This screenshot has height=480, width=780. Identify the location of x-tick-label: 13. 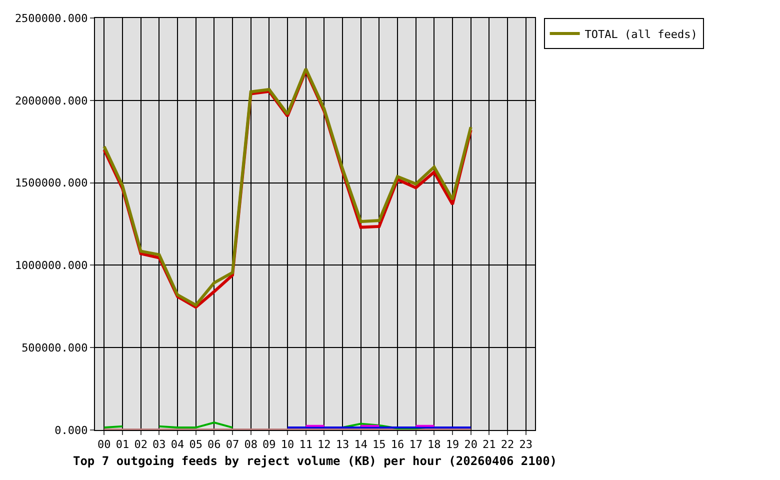
(343, 445).